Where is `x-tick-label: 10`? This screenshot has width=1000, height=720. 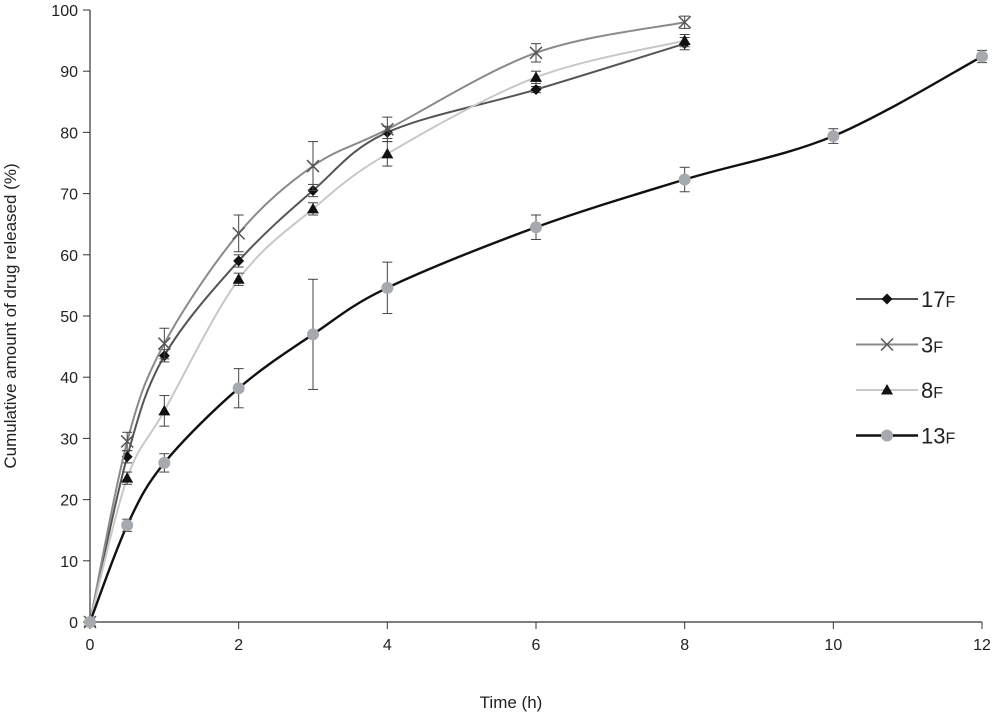 x-tick-label: 10 is located at coordinates (833, 645).